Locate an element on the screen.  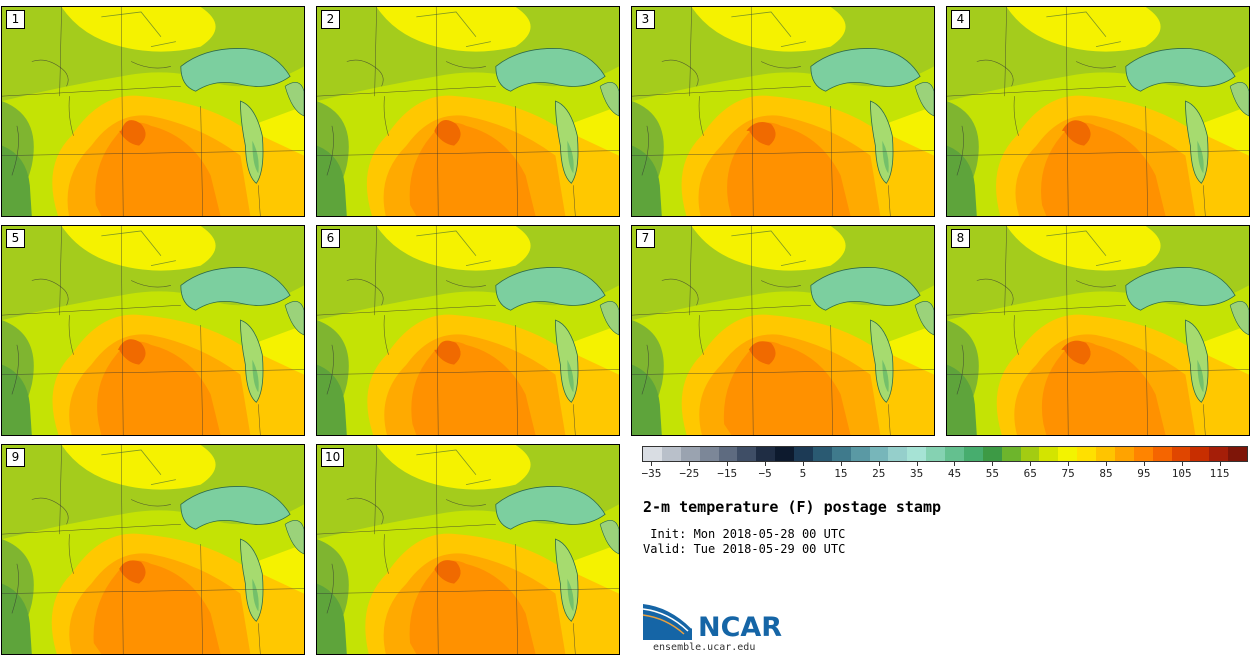
ncar-logo-icon is located at coordinates (667, 621).